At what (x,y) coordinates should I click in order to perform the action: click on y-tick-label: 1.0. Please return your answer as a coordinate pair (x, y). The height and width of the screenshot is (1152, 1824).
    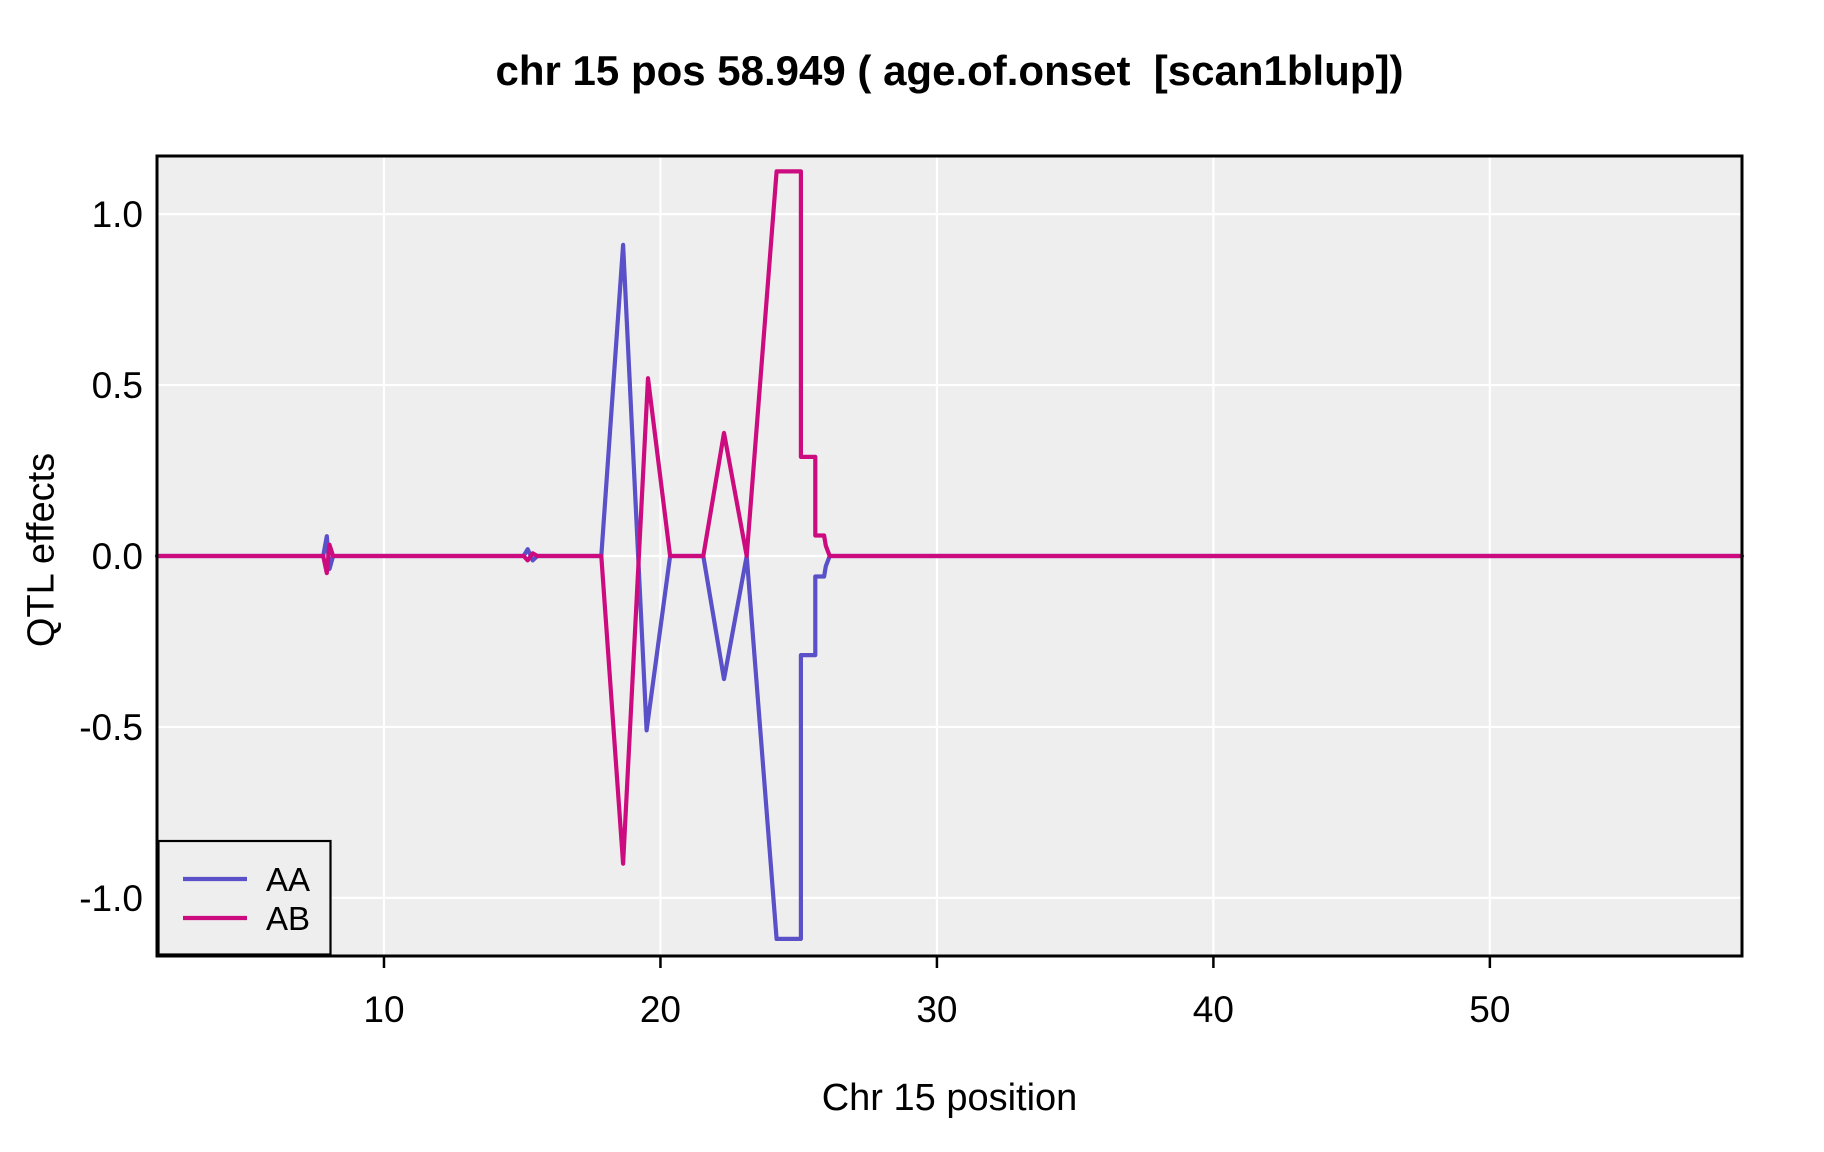
    Looking at the image, I should click on (117, 214).